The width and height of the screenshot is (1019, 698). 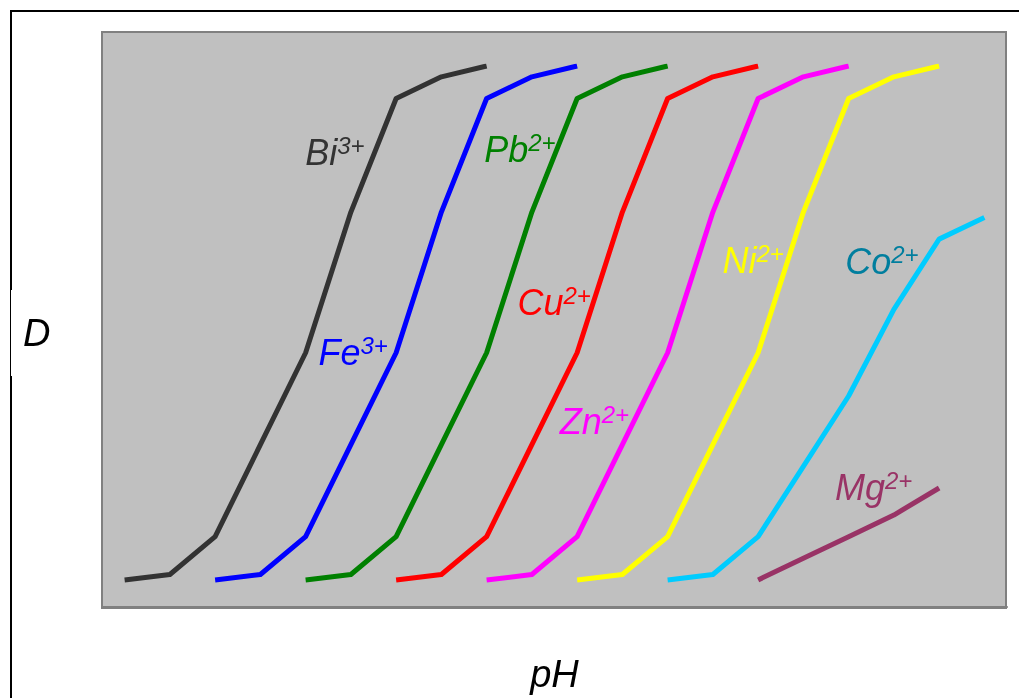 I want to click on x-axis-title: pH, so click(x=554, y=674).